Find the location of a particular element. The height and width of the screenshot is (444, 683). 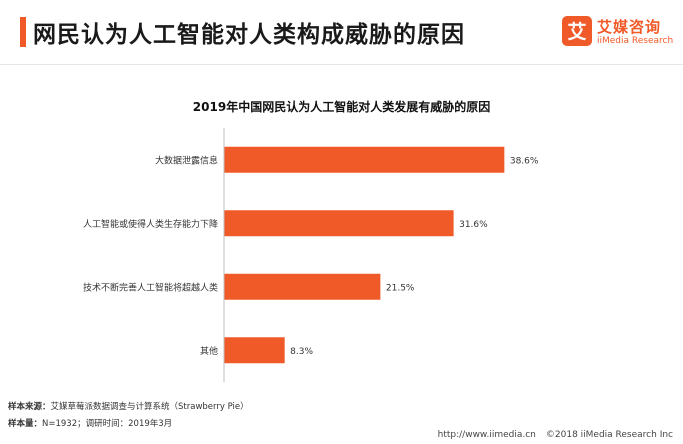

logo-glyph: 艾 is located at coordinates (576, 32).